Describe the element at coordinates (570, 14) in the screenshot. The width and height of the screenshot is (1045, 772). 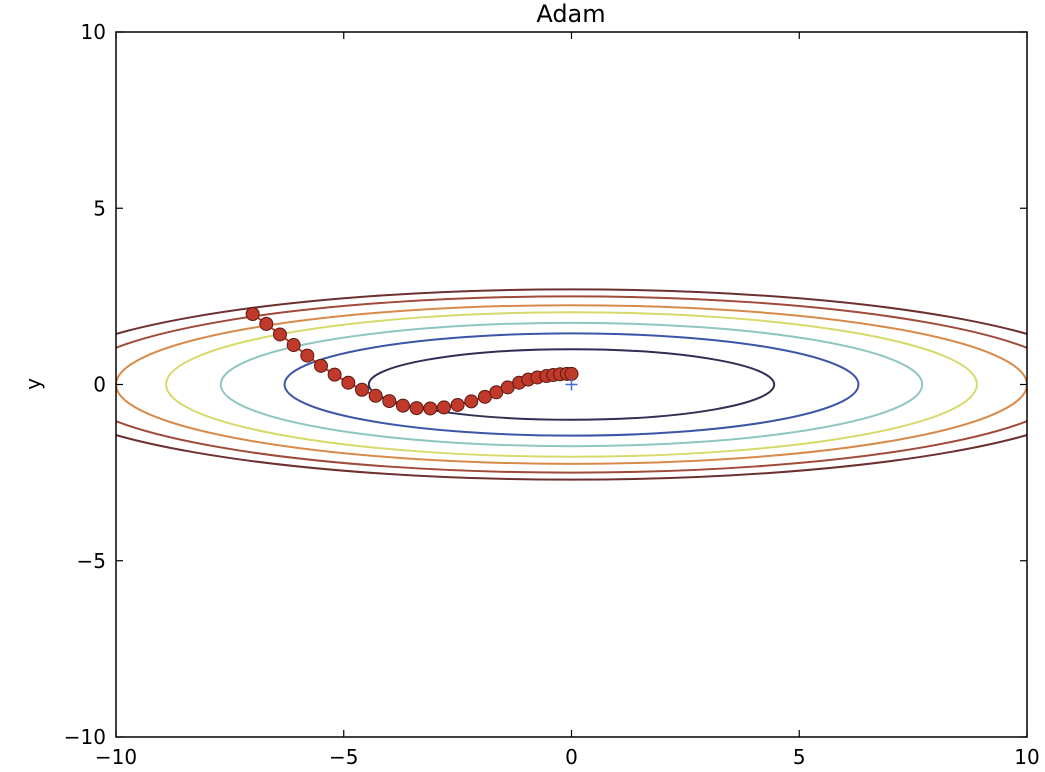
I see `chart-title: Adam` at that location.